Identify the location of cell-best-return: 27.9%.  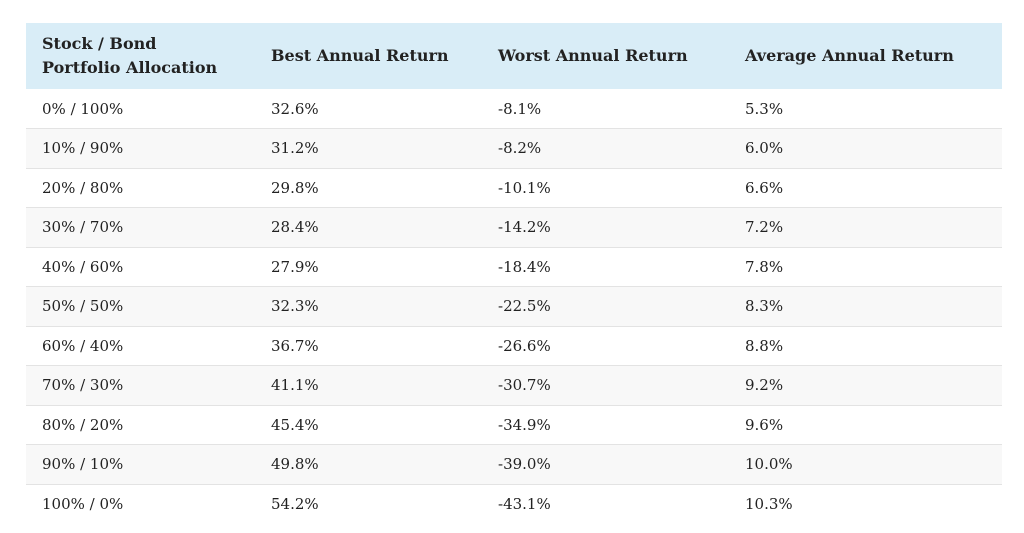
(295, 266).